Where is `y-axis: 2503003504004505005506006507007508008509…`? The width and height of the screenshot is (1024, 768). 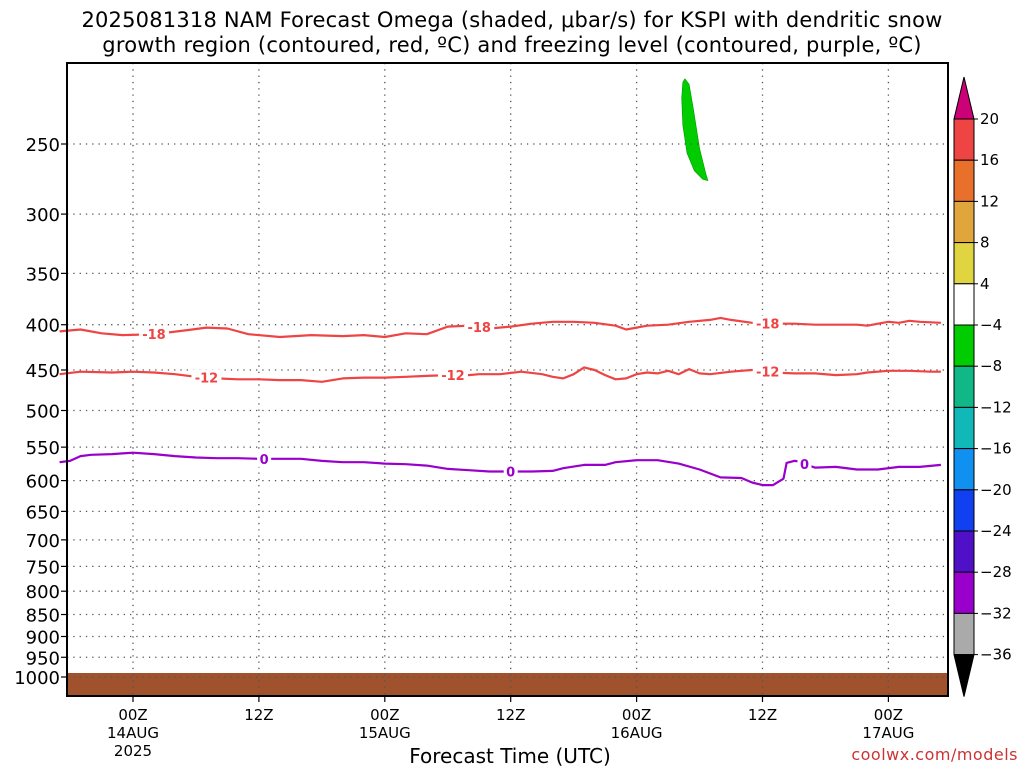 y-axis: 2503003504004505005506006507007508008509… is located at coordinates (40, 412).